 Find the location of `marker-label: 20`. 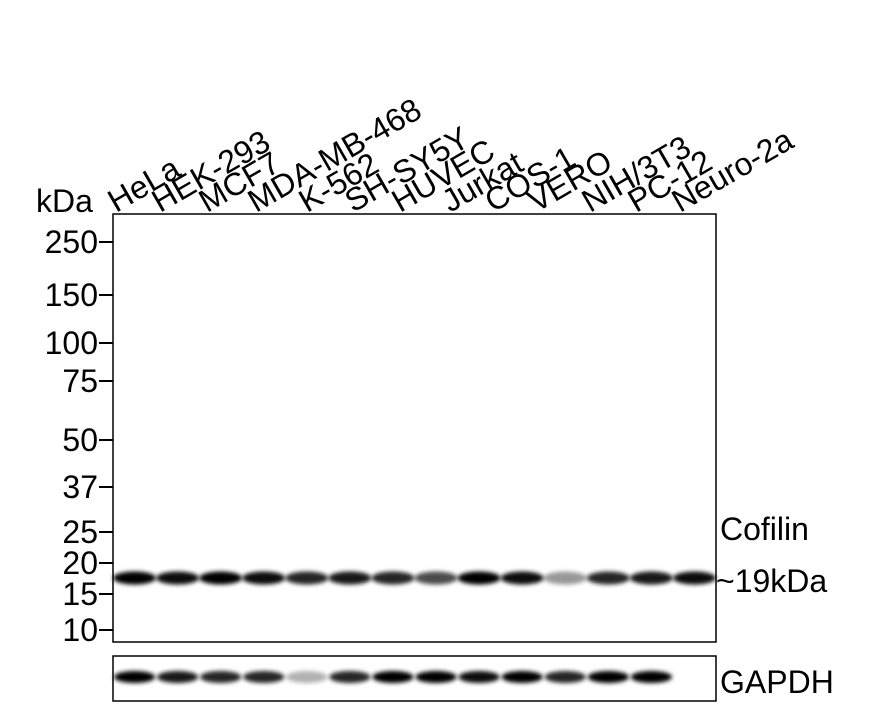

marker-label: 20 is located at coordinates (80, 563).